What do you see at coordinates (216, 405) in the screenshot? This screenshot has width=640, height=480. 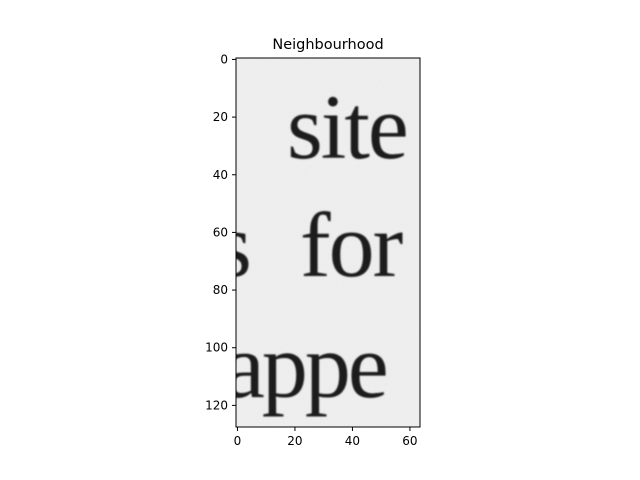 I see `y-tick-label: 120` at bounding box center [216, 405].